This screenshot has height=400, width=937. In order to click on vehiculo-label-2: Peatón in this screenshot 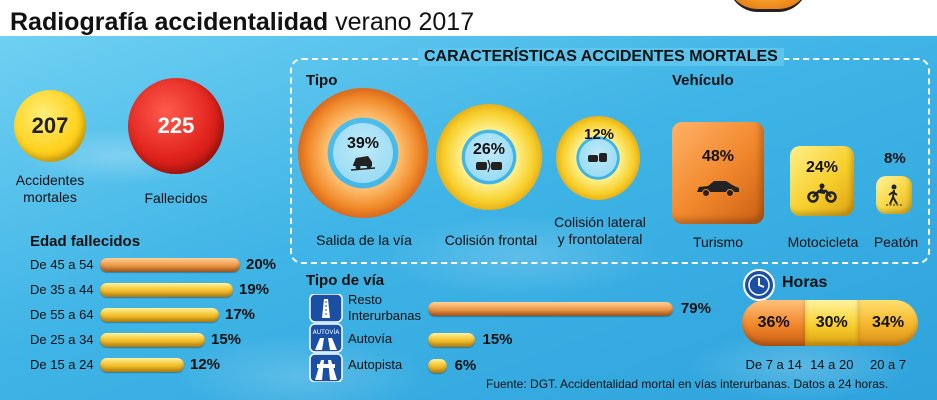, I will do `click(896, 242)`.